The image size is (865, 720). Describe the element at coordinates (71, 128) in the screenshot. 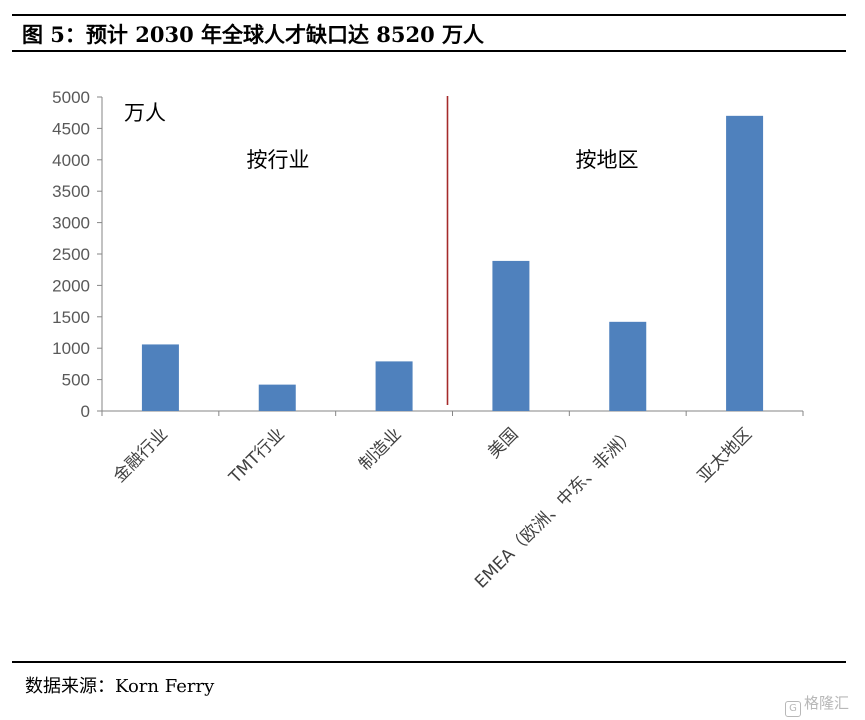

I see `y-tick-label: 4500` at that location.